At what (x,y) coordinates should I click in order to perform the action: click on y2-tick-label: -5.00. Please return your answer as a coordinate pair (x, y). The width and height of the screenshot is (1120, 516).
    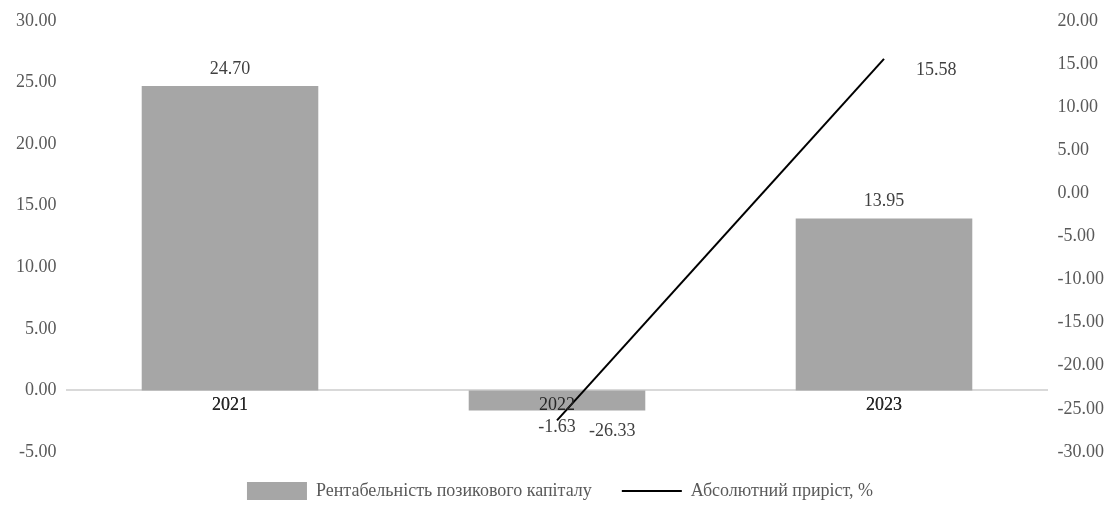
    Looking at the image, I should click on (1076, 235).